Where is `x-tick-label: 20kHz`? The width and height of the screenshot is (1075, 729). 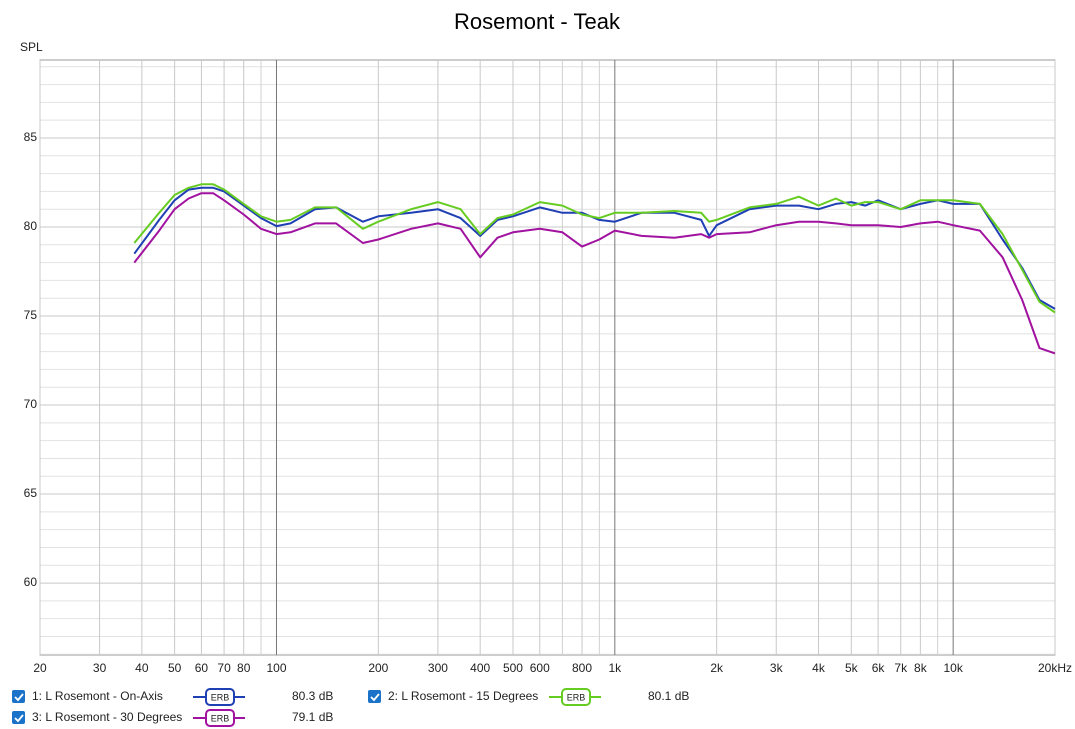 x-tick-label: 20kHz is located at coordinates (1055, 668).